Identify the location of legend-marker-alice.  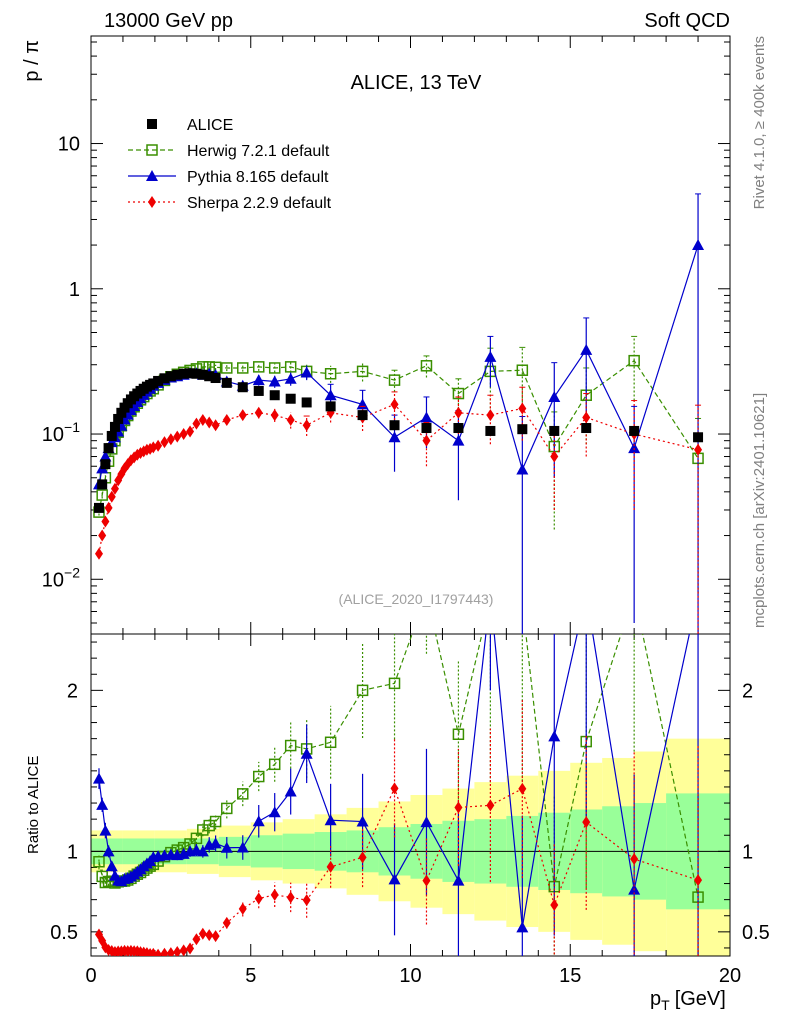
(152, 124).